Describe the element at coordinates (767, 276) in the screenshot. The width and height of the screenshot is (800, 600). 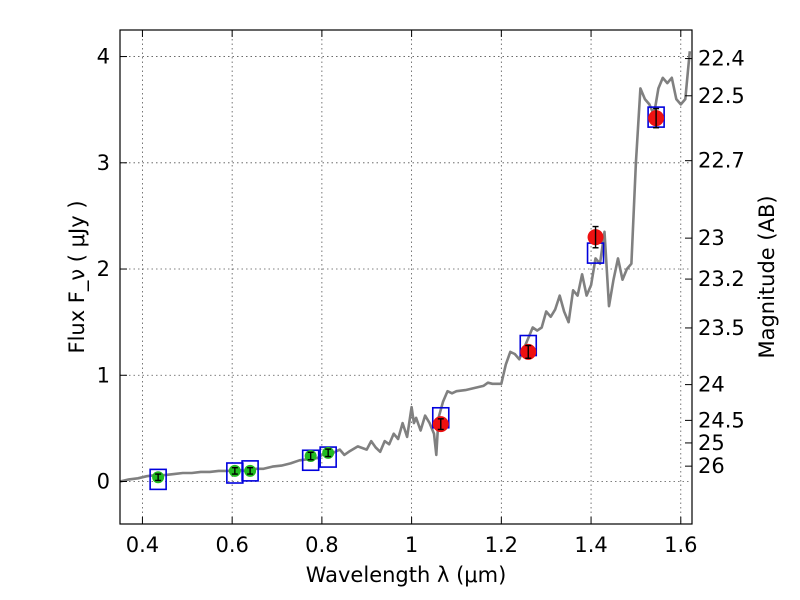
I see `y2-axis-label: Magnitude (AB)` at that location.